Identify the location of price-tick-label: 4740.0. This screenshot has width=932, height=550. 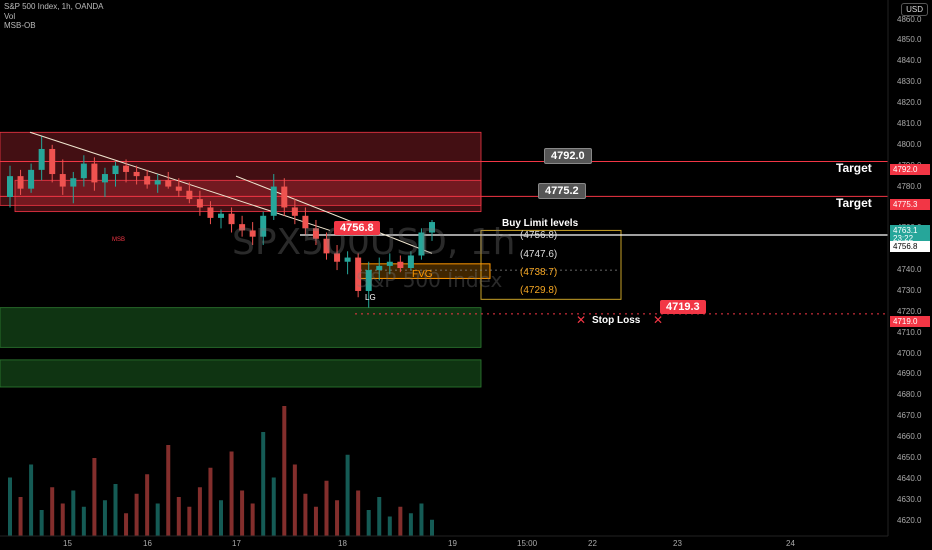
(909, 270).